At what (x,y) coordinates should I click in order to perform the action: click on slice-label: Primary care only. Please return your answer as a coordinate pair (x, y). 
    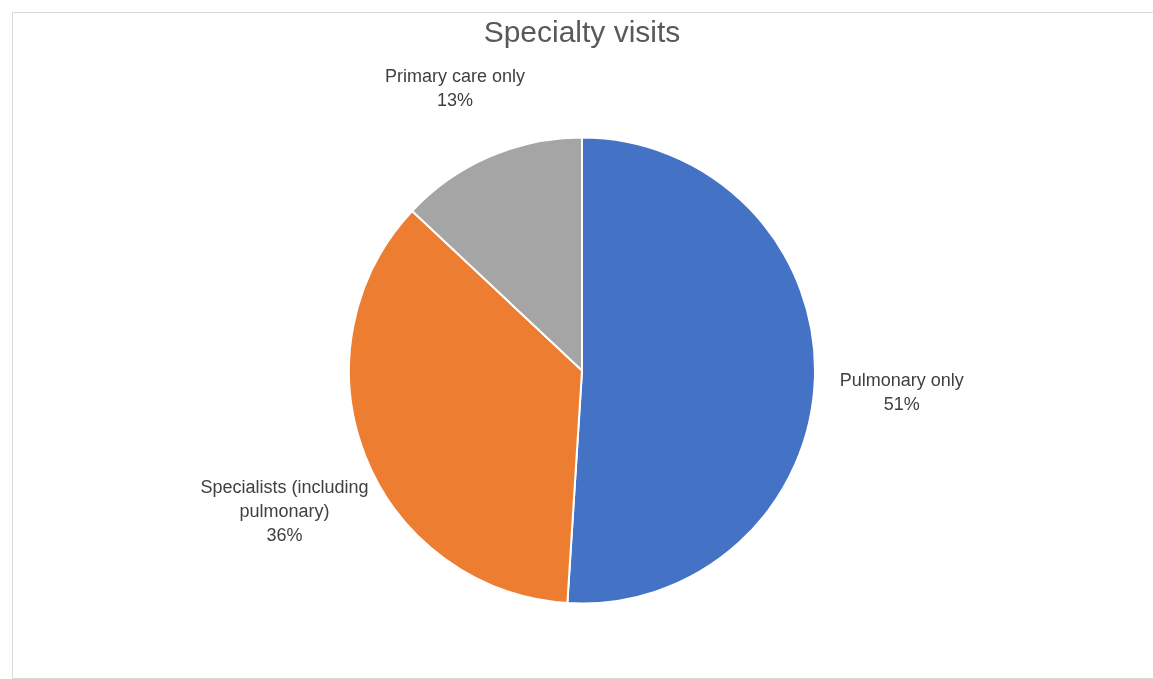
    Looking at the image, I should click on (454, 75).